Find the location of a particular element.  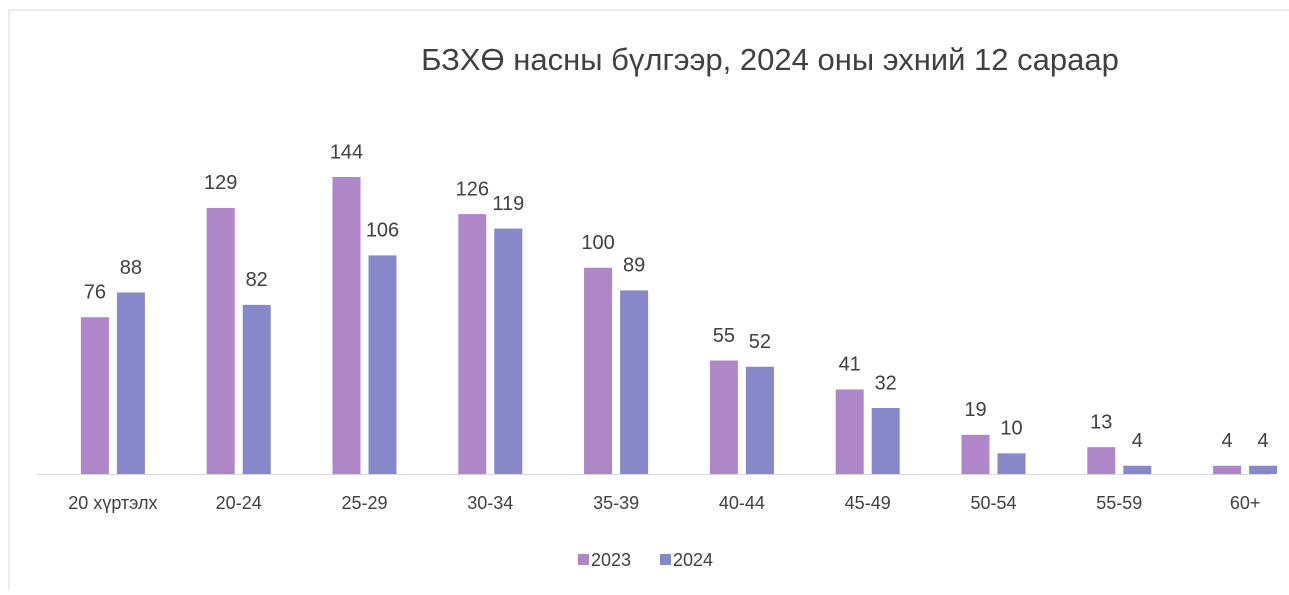

data-label: 106 is located at coordinates (382, 231).